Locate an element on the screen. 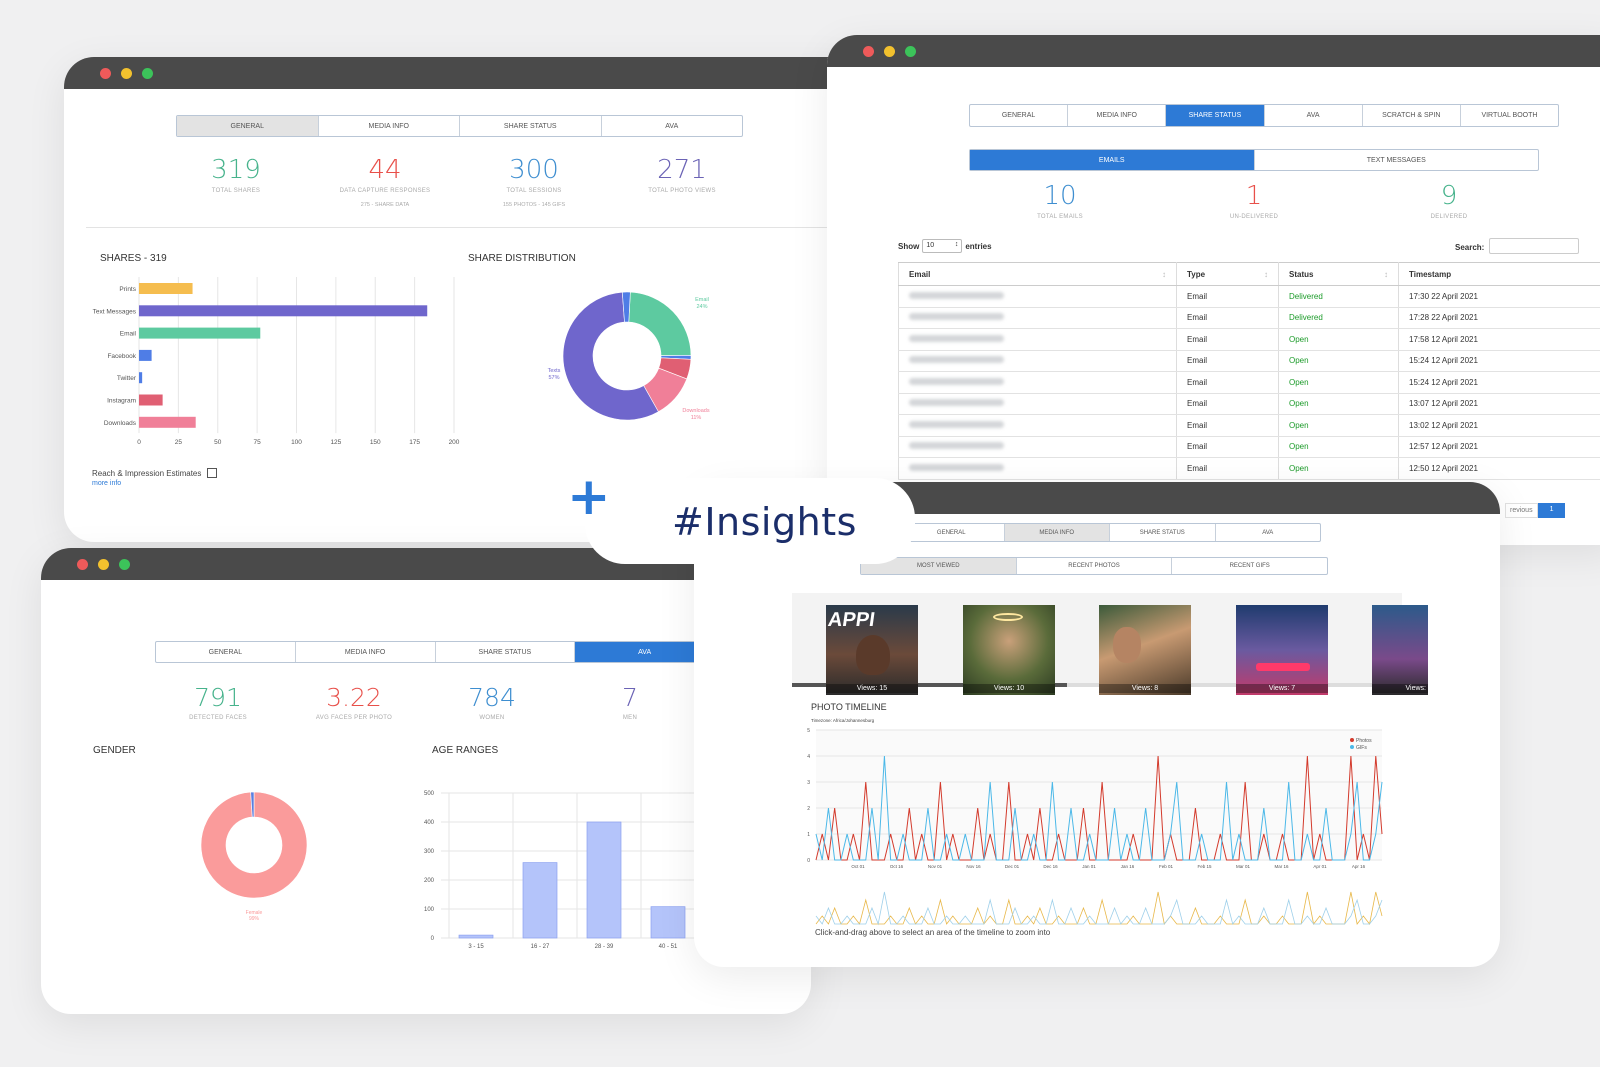 This screenshot has width=1600, height=1067. x-tick-label: 16 - 27 is located at coordinates (540, 947).